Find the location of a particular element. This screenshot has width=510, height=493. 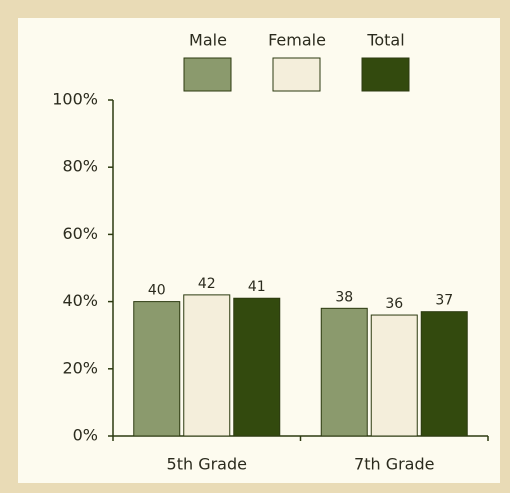

value-label: 40 is located at coordinates (157, 291).